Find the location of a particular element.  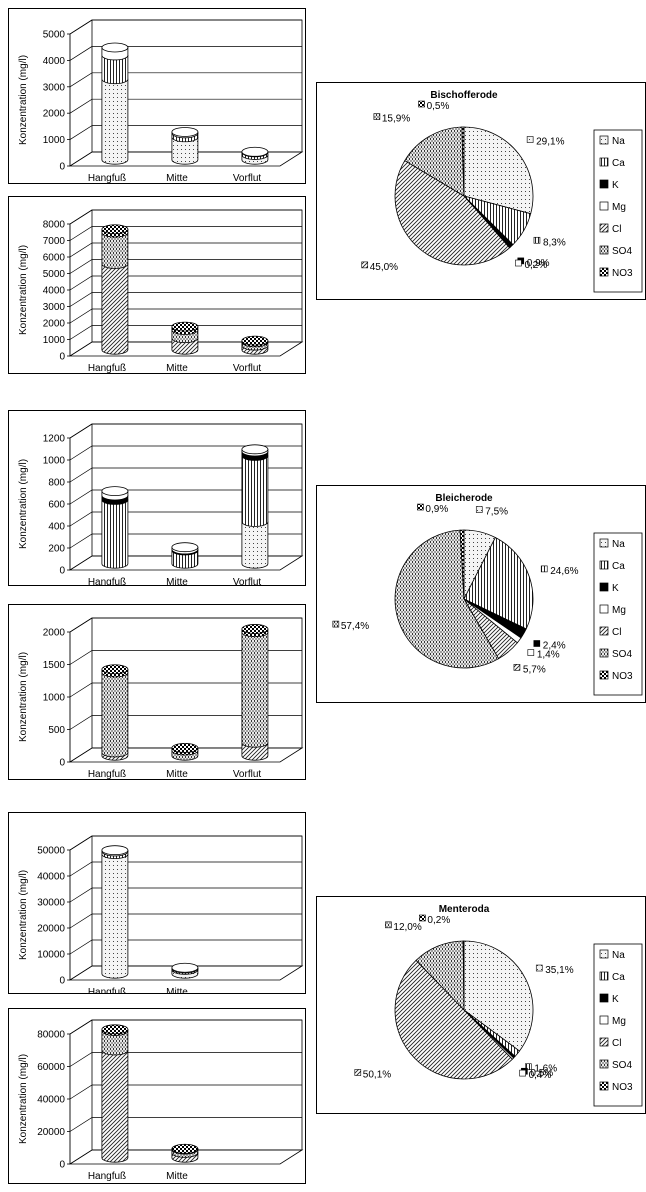

y-tick-label: 7000 is located at coordinates (54, 241).